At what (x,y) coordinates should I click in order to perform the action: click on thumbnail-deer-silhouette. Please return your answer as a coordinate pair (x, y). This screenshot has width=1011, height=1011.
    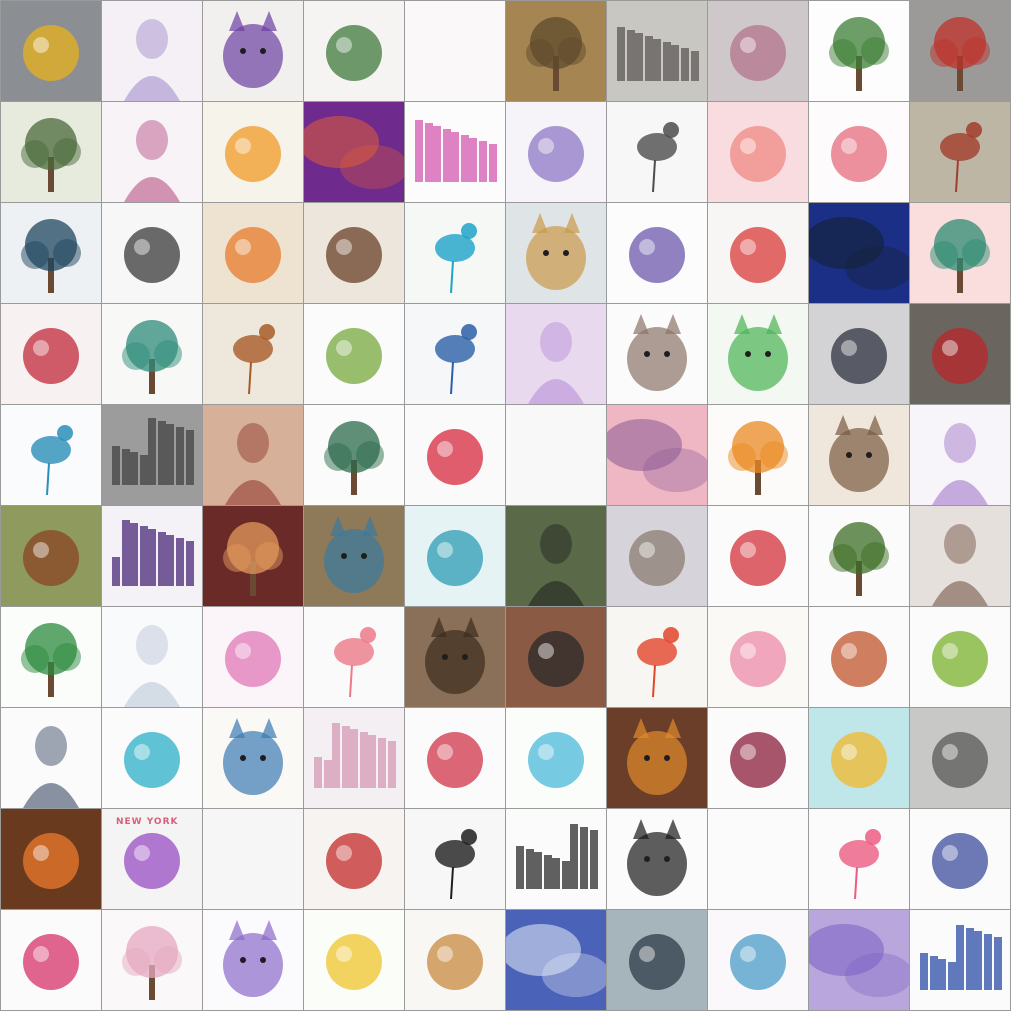
    Looking at the image, I should click on (253, 51).